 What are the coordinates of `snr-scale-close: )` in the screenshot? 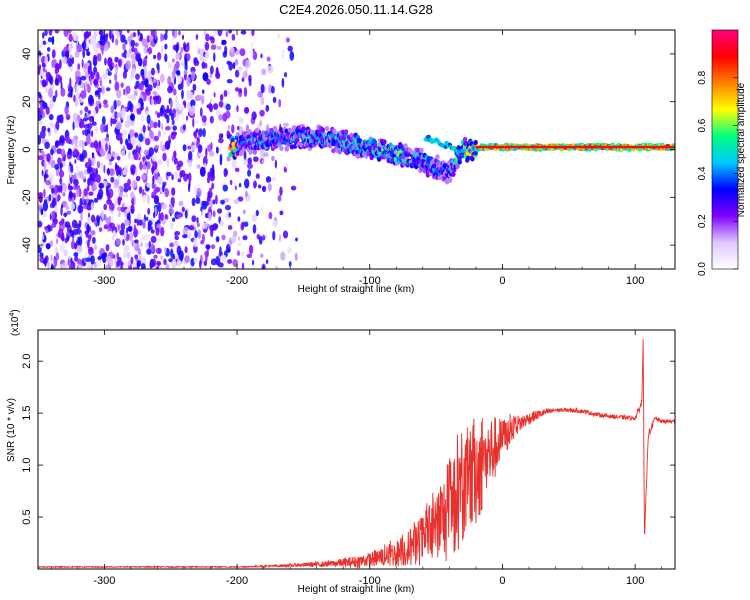 It's located at (15, 310).